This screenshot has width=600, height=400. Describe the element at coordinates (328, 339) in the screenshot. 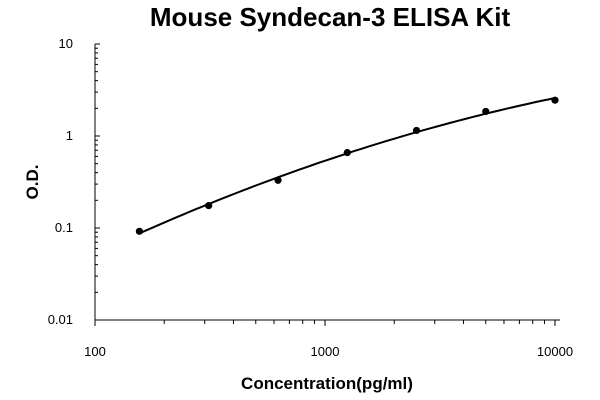

I see `x-axis-ticks: 100 1000 10000` at that location.